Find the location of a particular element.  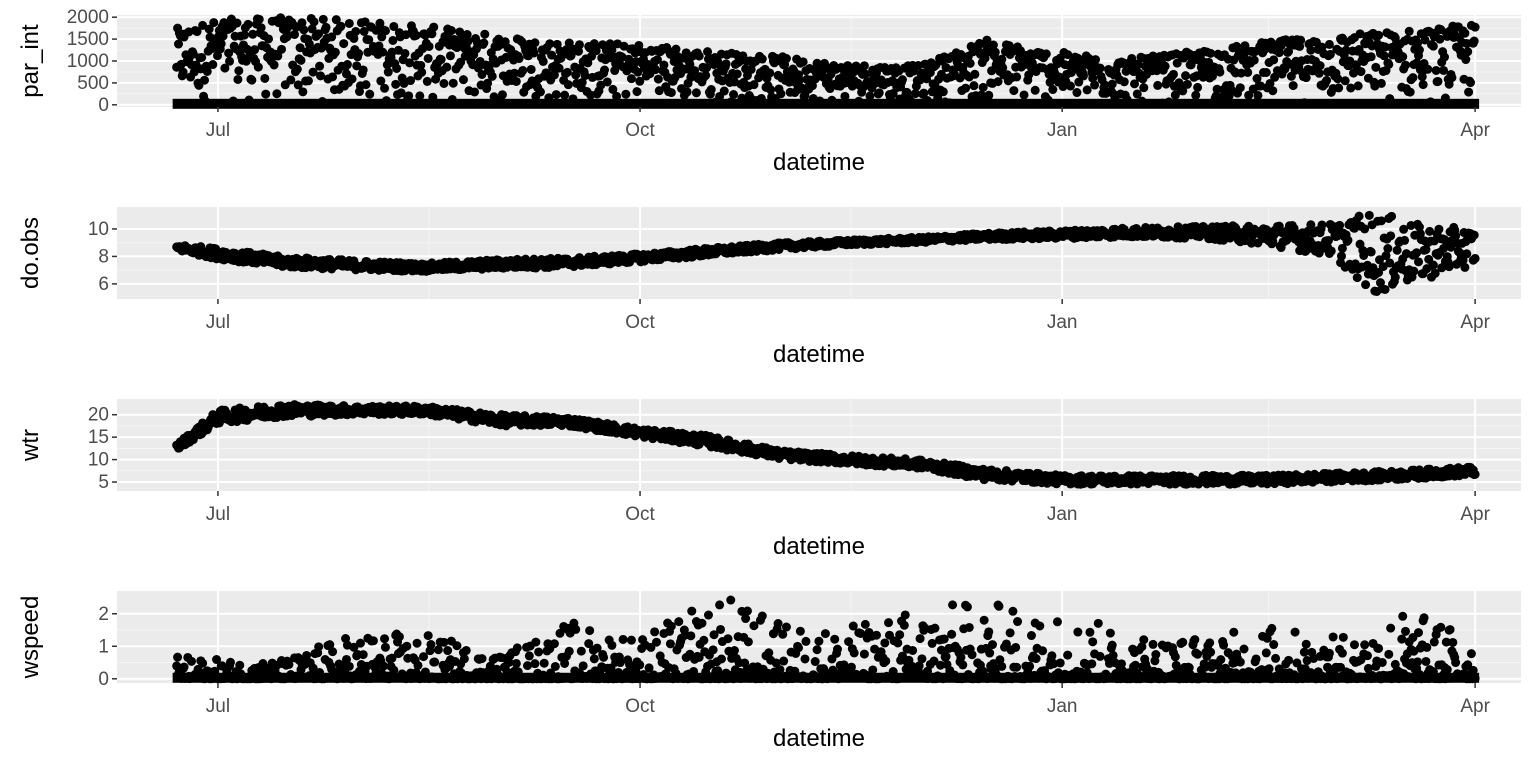

y-tick-label: 1500 is located at coordinates (88, 39).